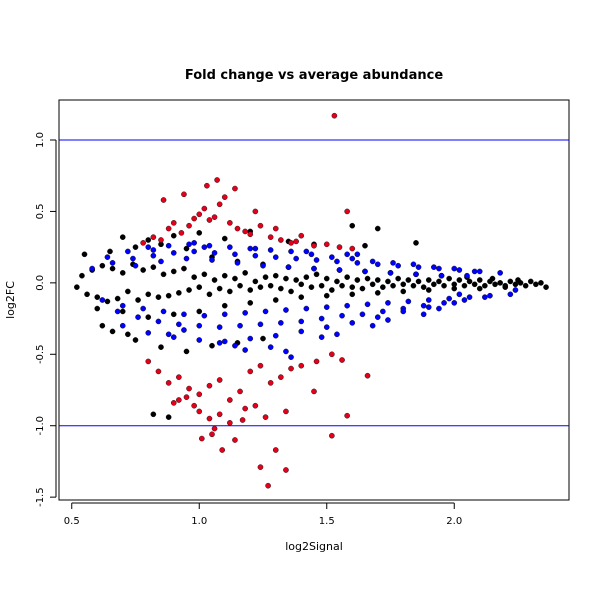 The image size is (600, 600). Describe the element at coordinates (72, 521) in the screenshot. I see `x-tick-label: 0.5` at that location.